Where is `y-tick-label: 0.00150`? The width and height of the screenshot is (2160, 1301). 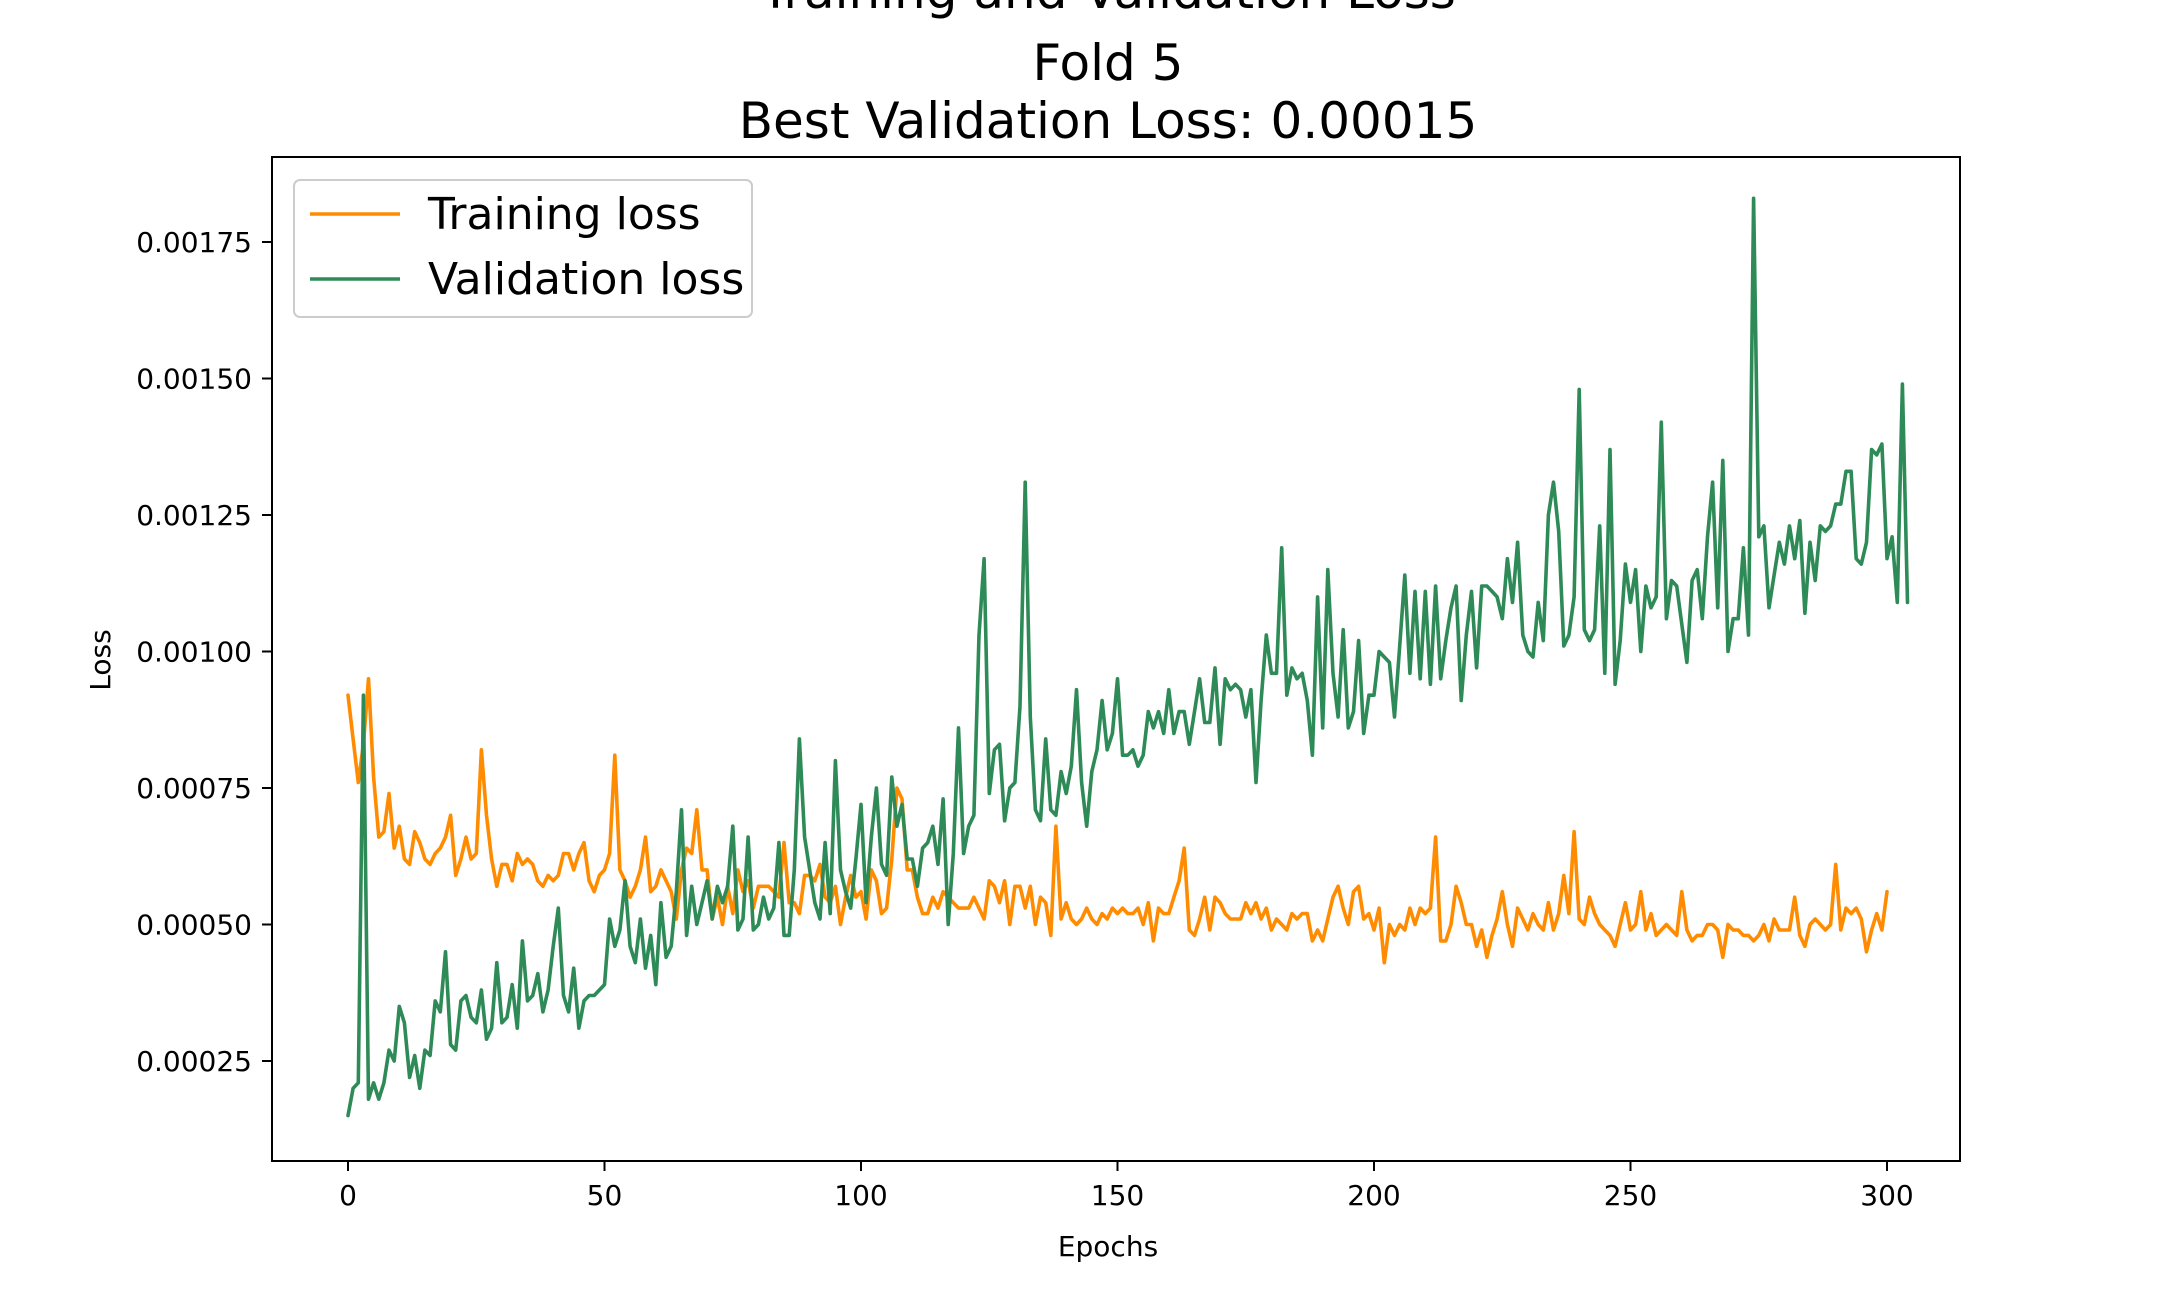 y-tick-label: 0.00150 is located at coordinates (194, 379).